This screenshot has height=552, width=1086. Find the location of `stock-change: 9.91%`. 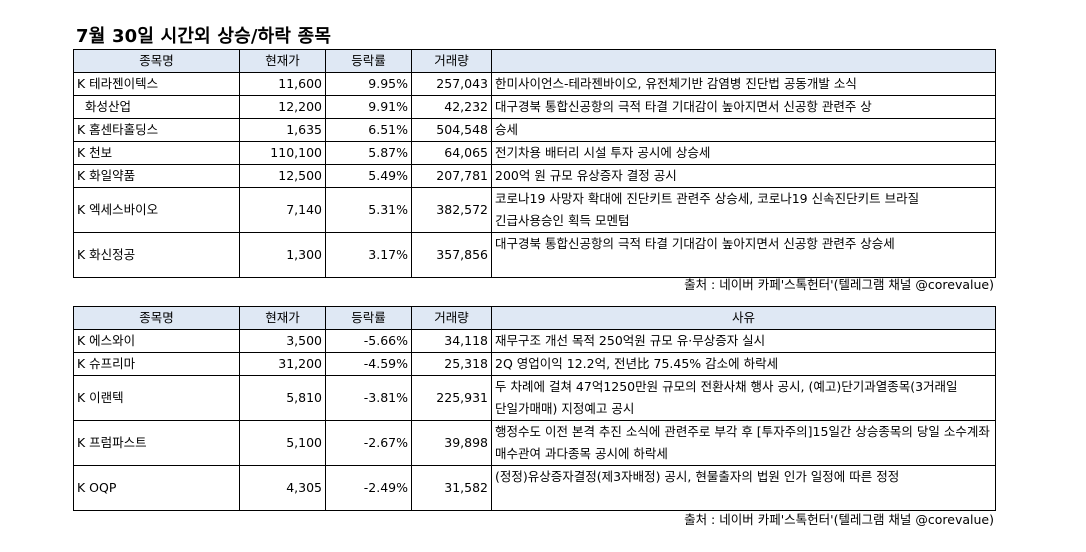

stock-change: 9.91% is located at coordinates (368, 107).